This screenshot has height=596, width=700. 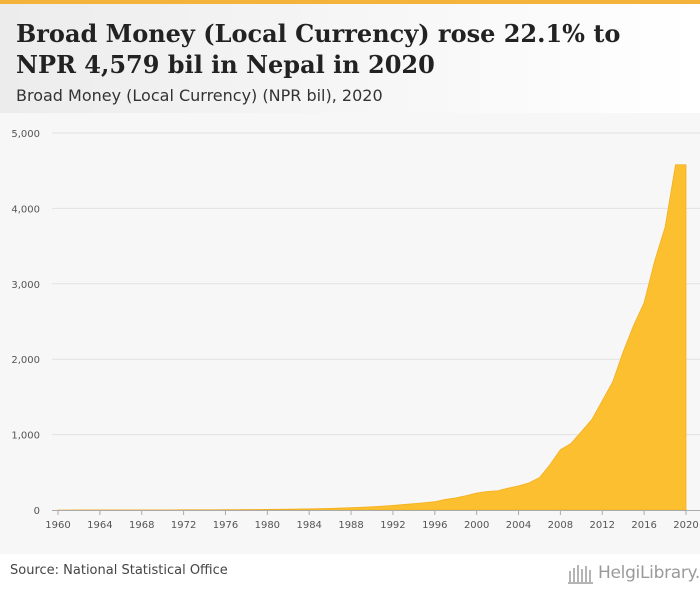 I want to click on source-note: Source: National Statistical Office, so click(x=119, y=570).